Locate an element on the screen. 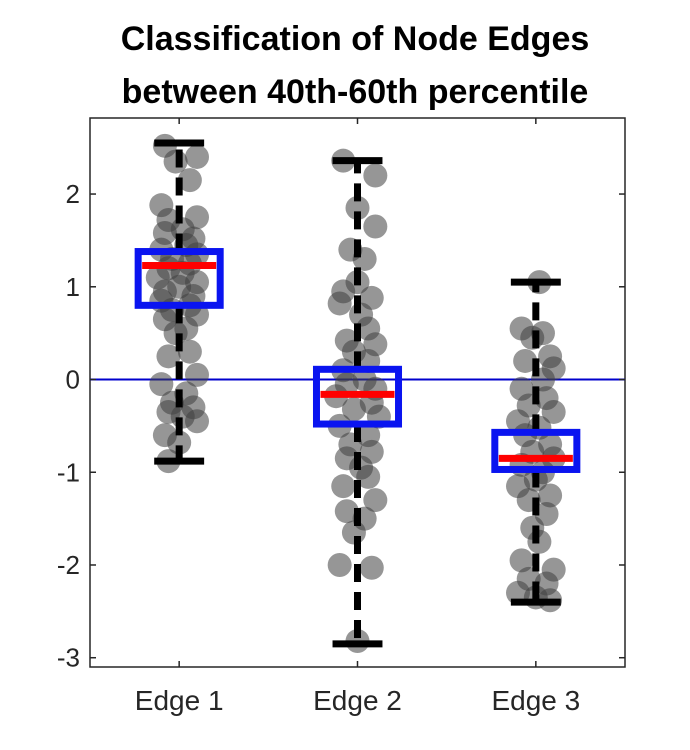  x-category-label: Edge 3 is located at coordinates (535, 700).